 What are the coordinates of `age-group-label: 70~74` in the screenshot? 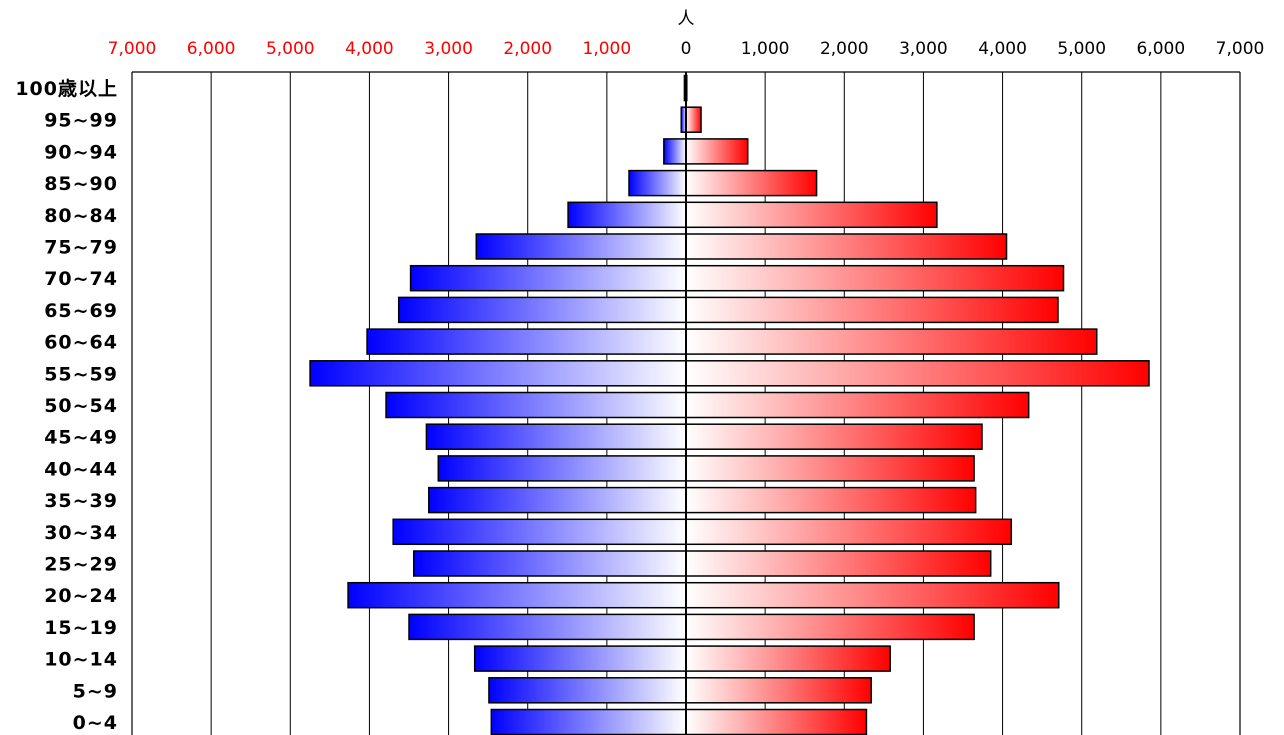 It's located at (81, 279).